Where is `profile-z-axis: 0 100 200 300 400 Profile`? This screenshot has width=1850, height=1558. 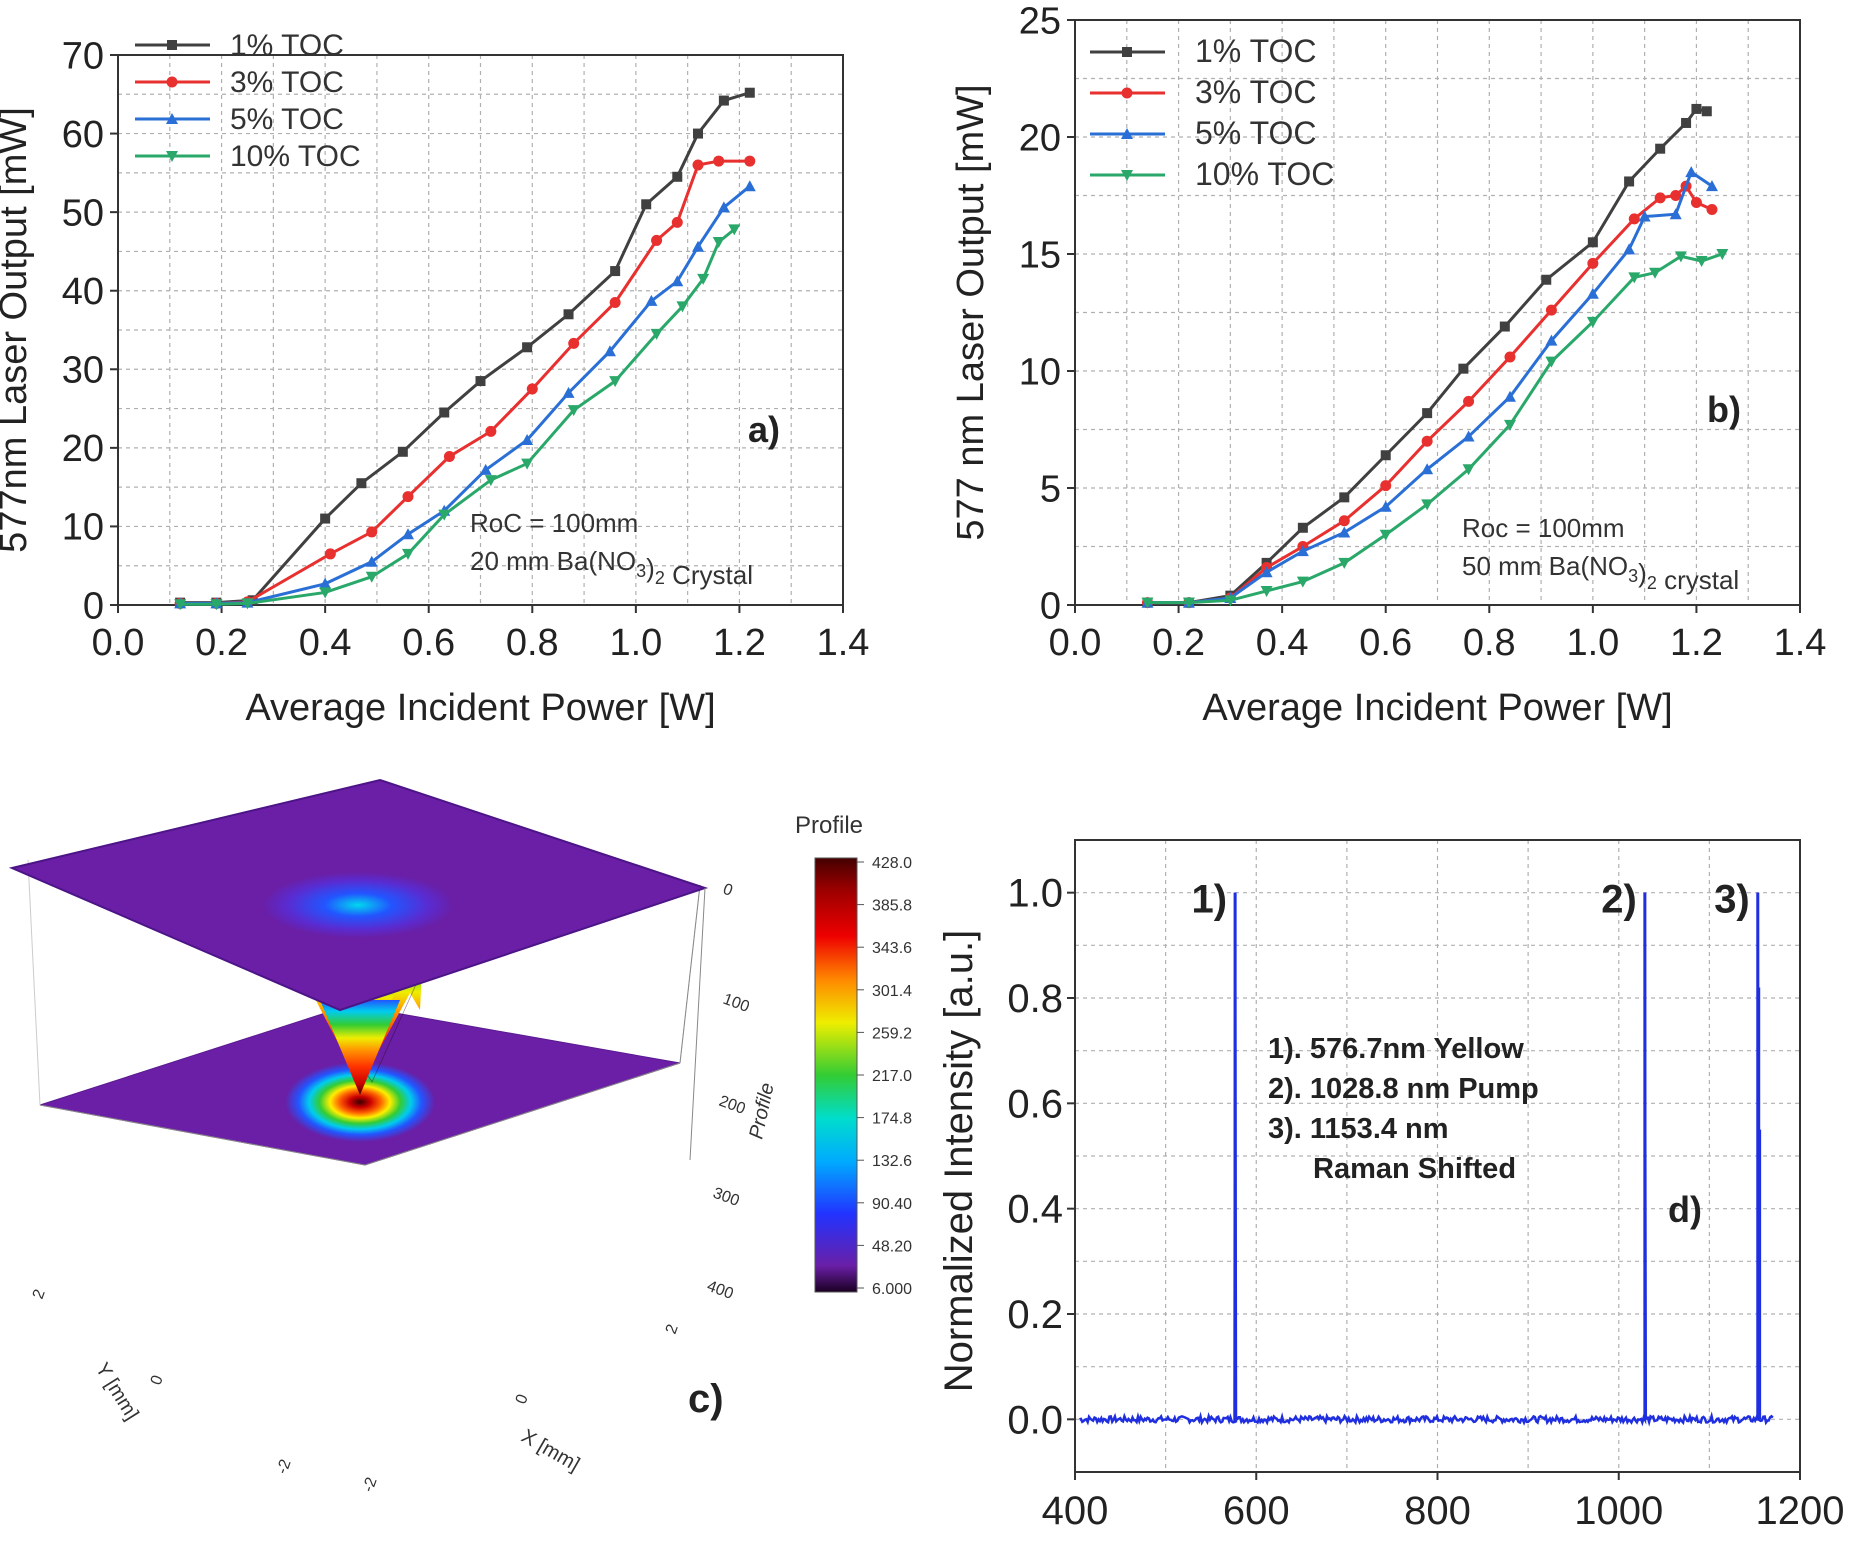
profile-z-axis: 0 100 200 300 400 Profile is located at coordinates (734, 1092).